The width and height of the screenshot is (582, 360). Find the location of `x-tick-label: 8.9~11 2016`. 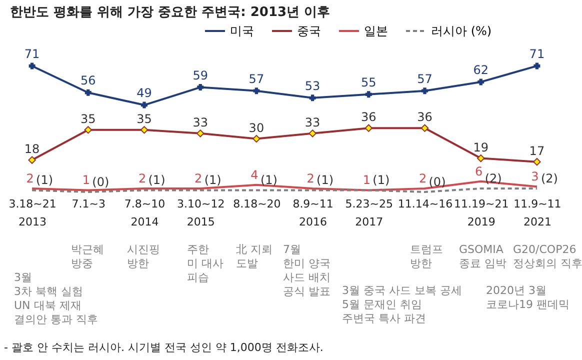

x-tick-label: 8.9~11 2016 is located at coordinates (313, 213).